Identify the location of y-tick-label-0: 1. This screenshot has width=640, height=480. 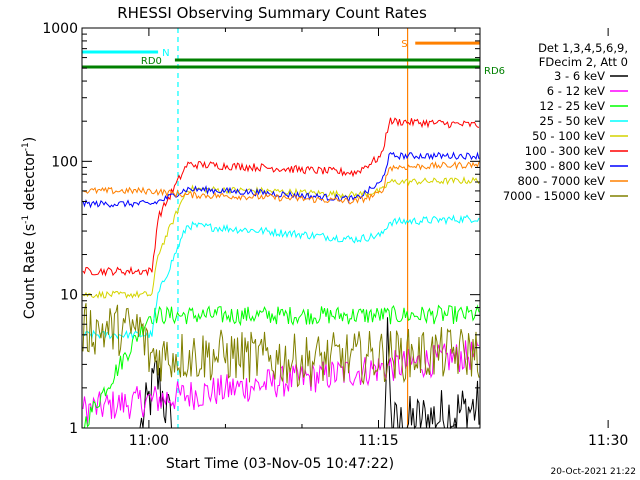
(73, 429).